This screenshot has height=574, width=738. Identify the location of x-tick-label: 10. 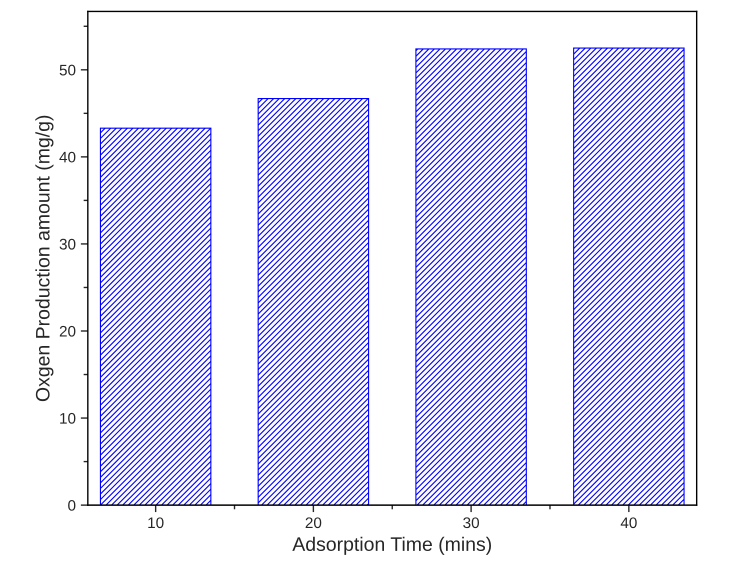
(156, 522).